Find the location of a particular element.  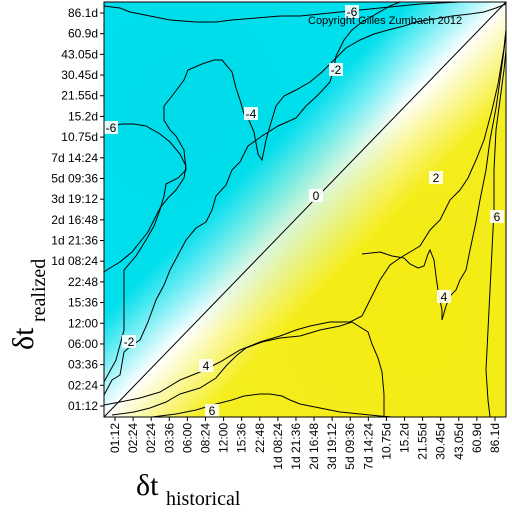

y-tick-label: 15.2d is located at coordinates (83, 116).